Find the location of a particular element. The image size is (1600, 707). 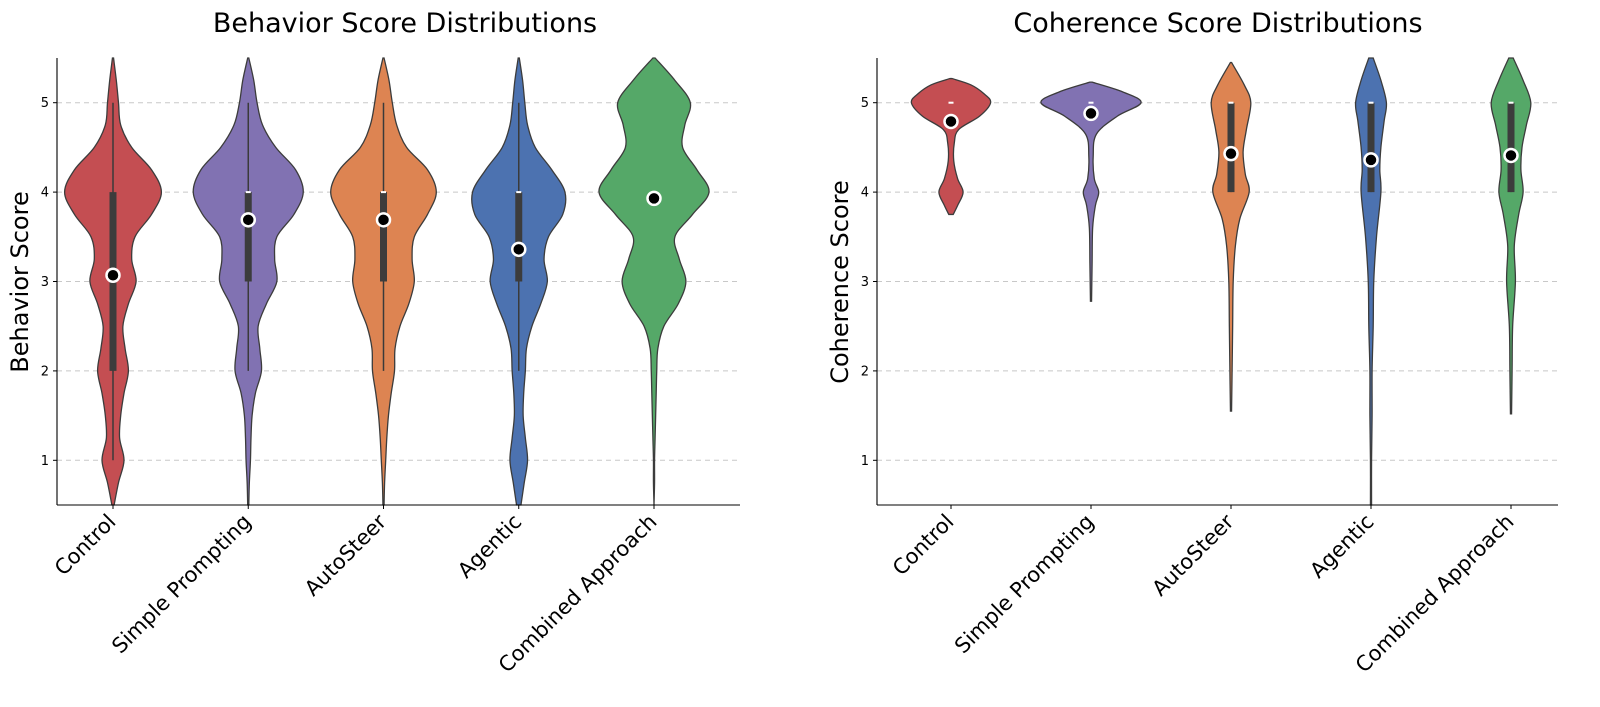

coherence-y-ticks: 1 2 3 4 5 is located at coordinates (865, 282).